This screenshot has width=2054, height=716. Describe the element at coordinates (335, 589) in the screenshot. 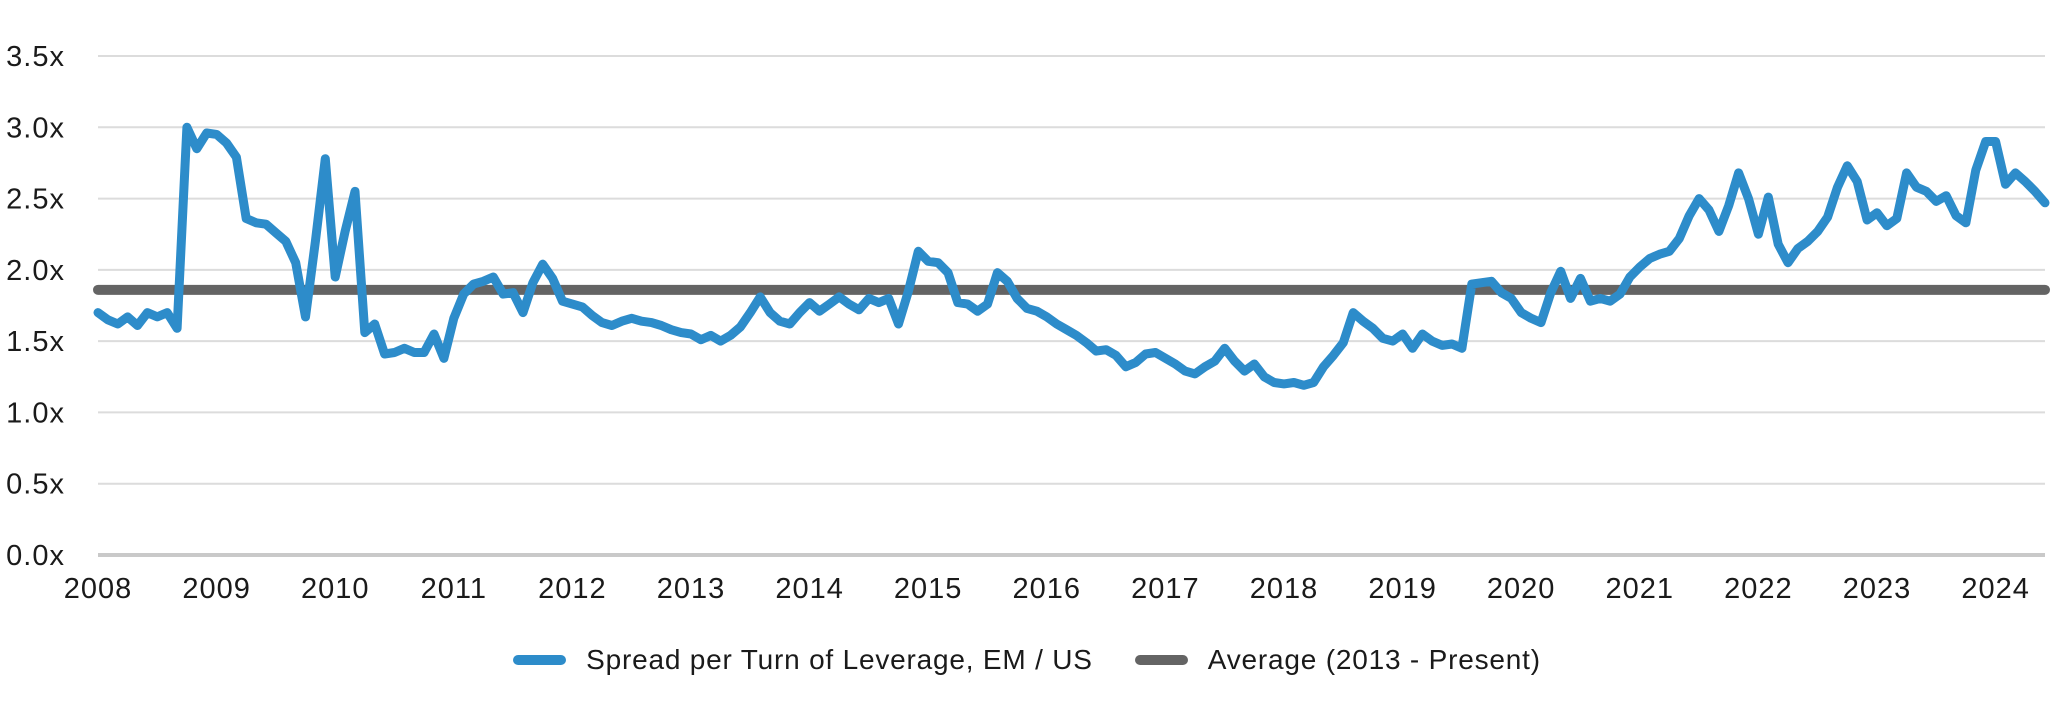

I see `x-tick-label: 2010` at that location.